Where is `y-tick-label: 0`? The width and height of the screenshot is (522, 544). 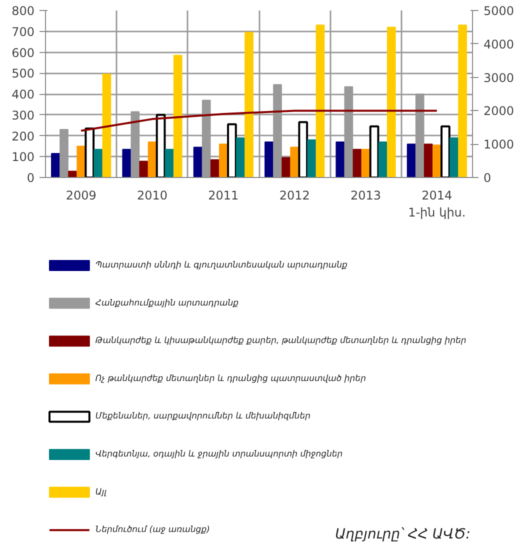 y-tick-label: 0 is located at coordinates (30, 178).